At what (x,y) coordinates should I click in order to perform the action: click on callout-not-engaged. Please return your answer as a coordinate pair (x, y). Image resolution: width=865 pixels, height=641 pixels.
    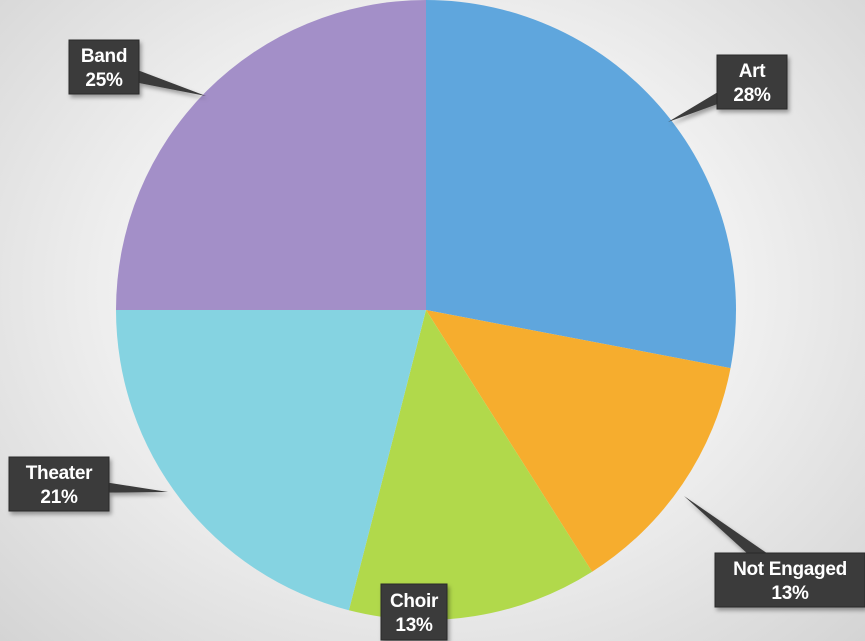
    Looking at the image, I should click on (774, 552).